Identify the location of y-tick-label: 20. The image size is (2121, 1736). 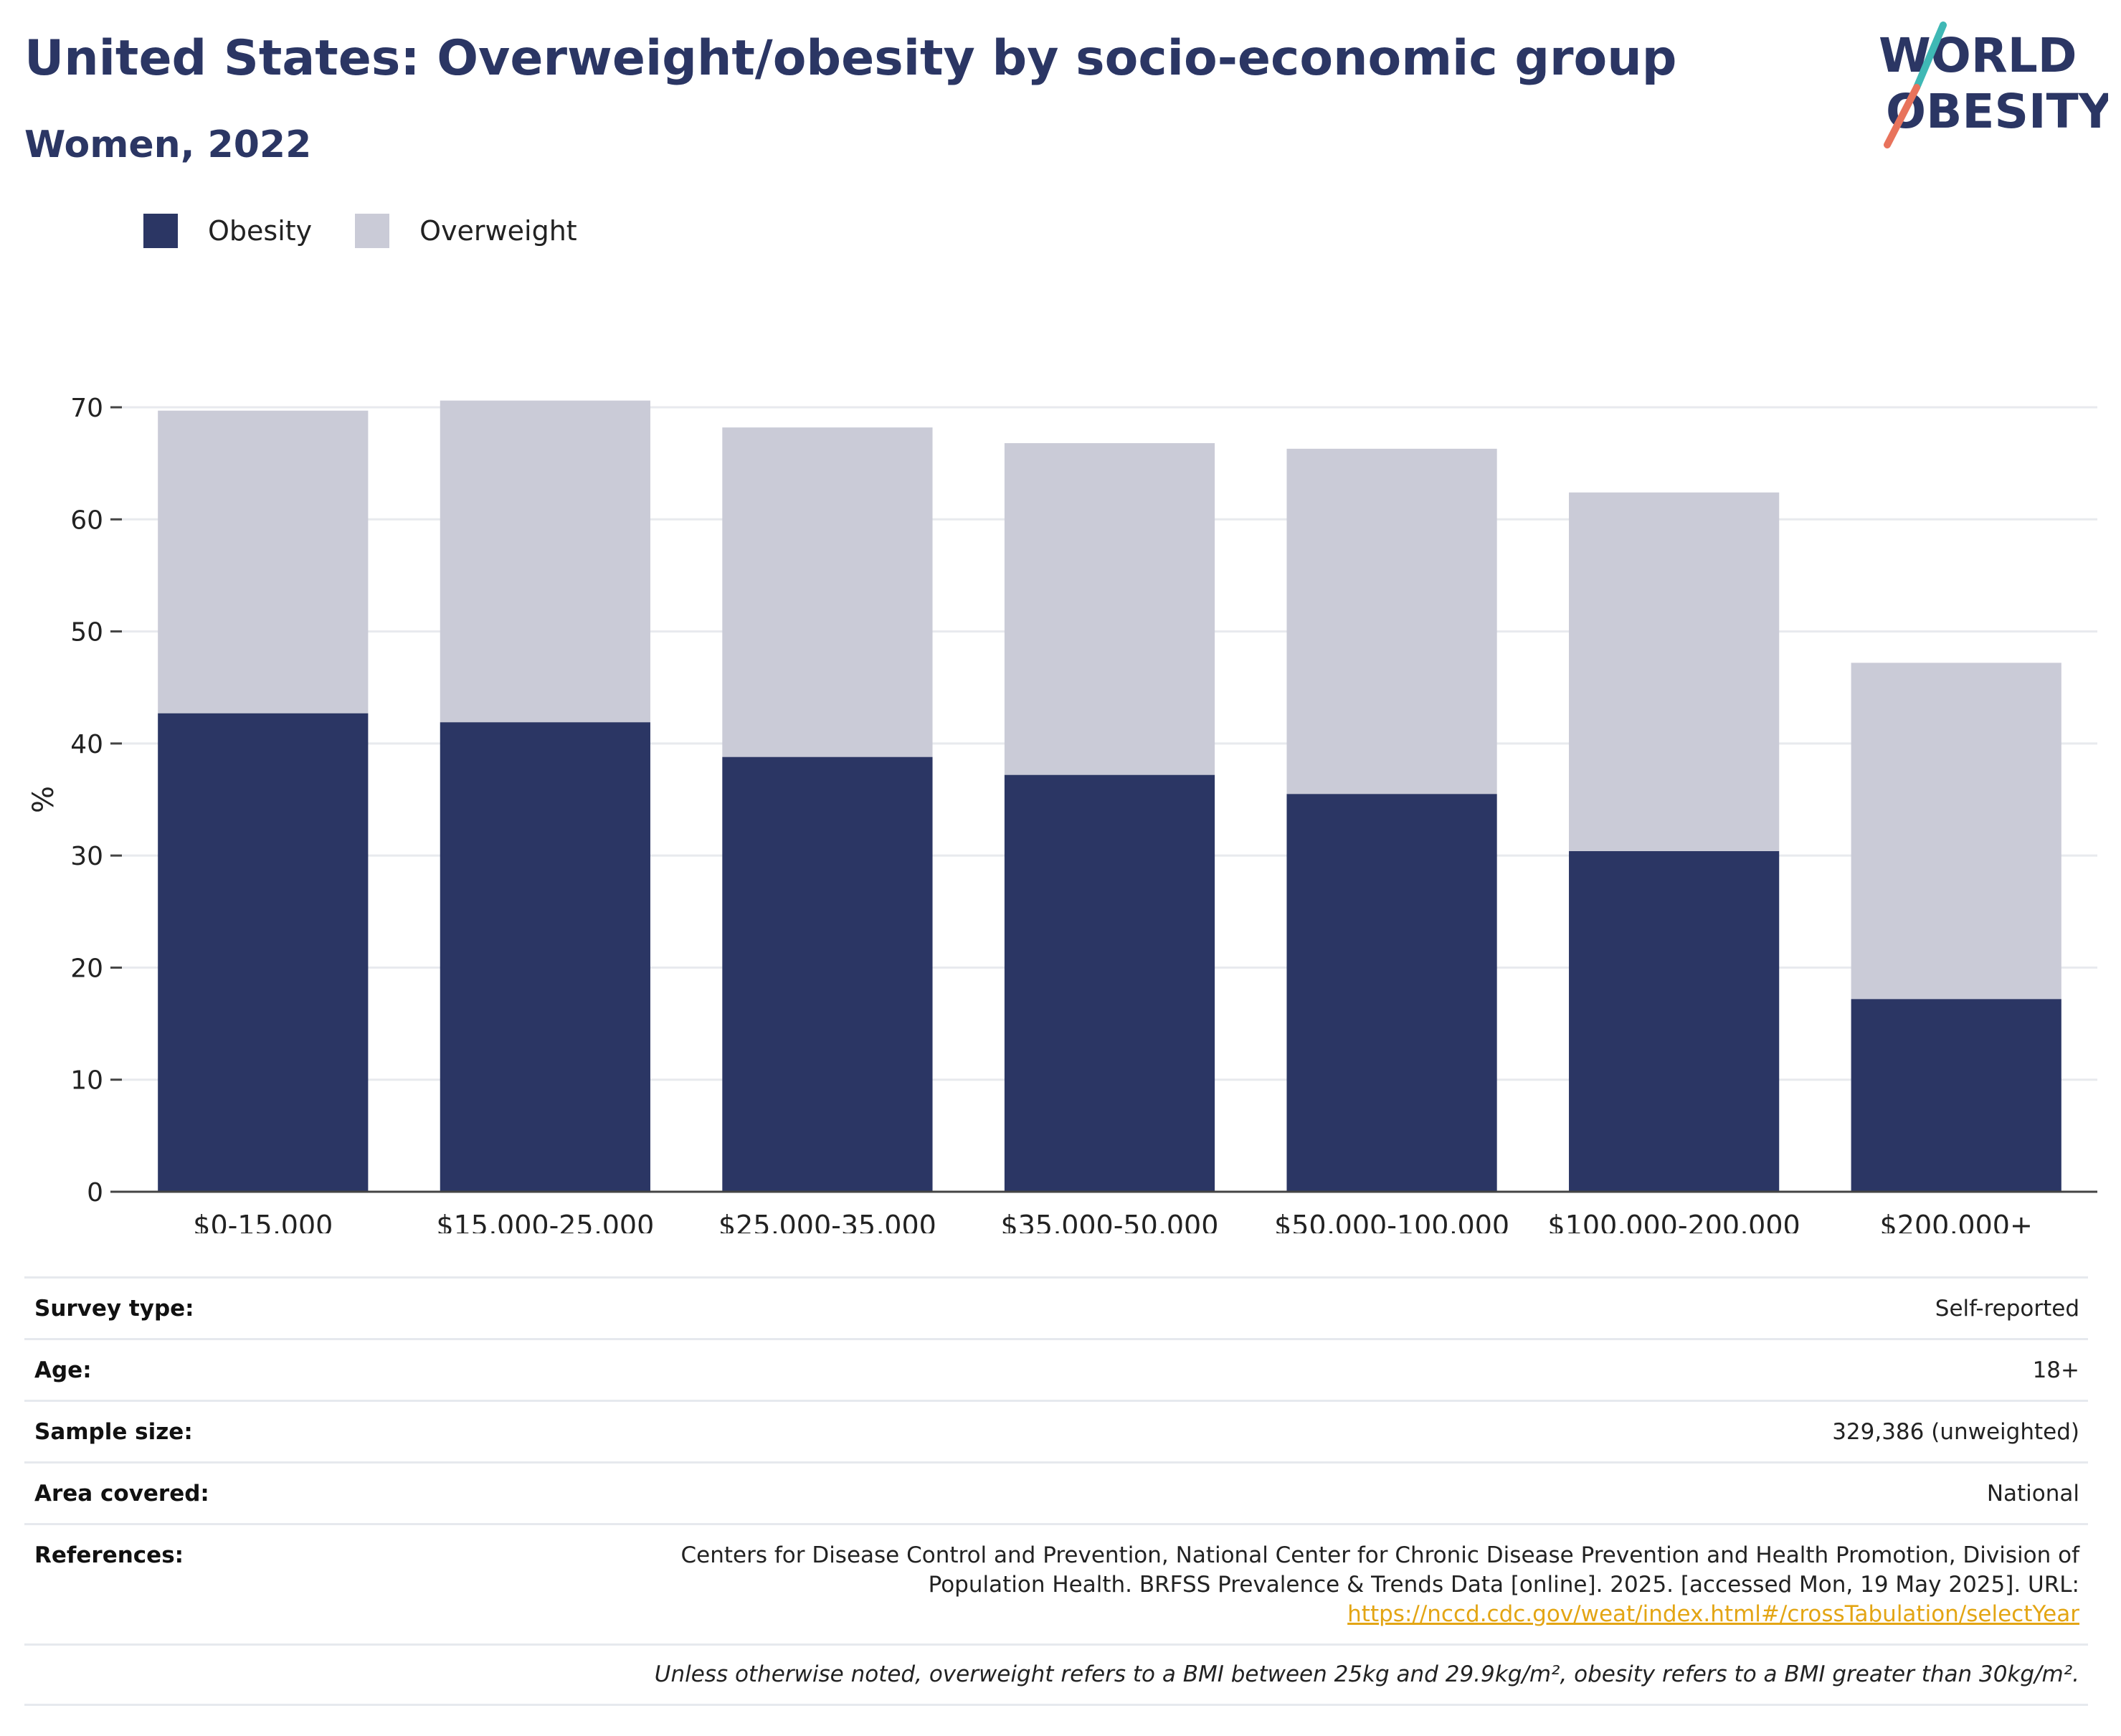
(86, 969).